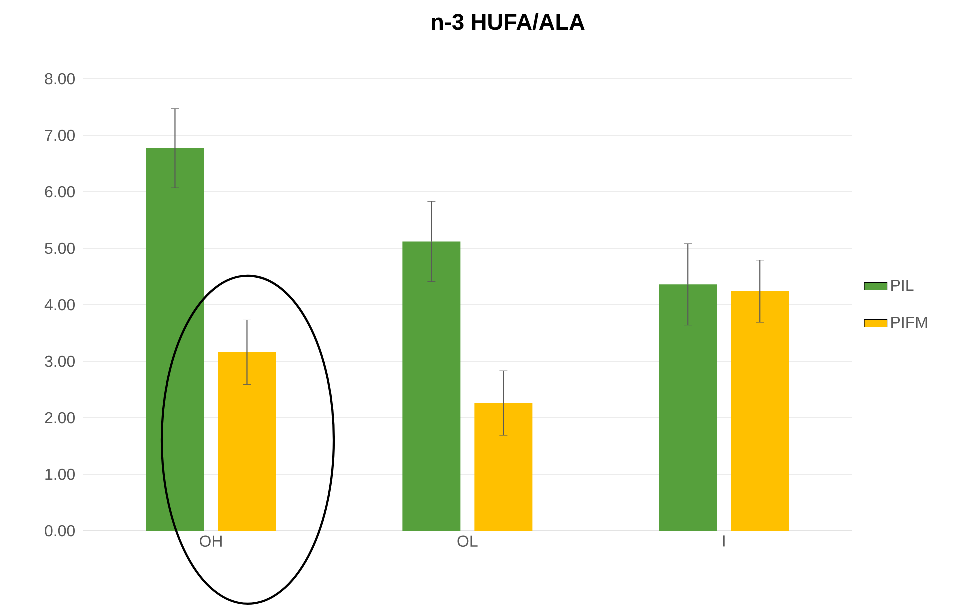  I want to click on legend-label: PIL, so click(903, 285).